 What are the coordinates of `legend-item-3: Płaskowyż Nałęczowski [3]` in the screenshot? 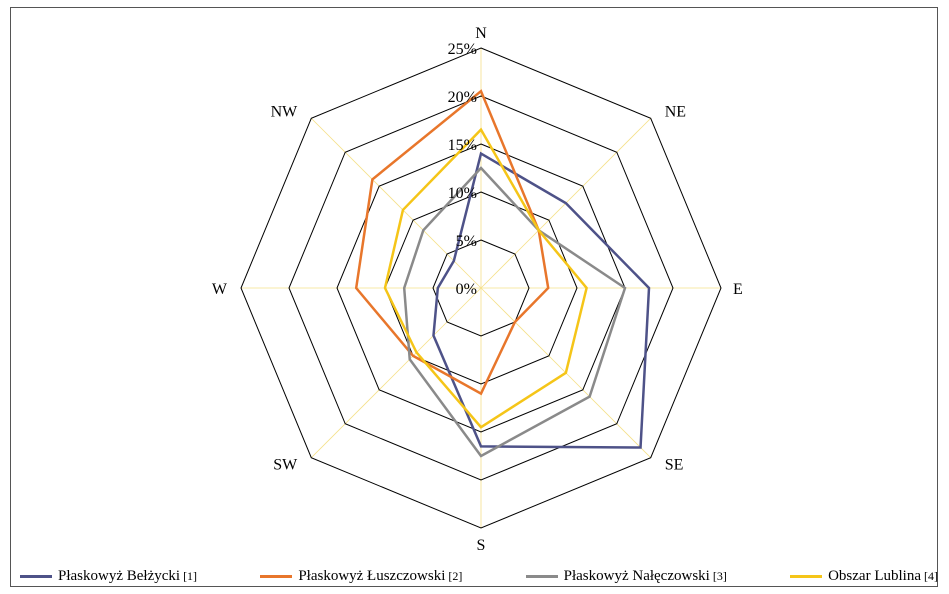 It's located at (626, 576).